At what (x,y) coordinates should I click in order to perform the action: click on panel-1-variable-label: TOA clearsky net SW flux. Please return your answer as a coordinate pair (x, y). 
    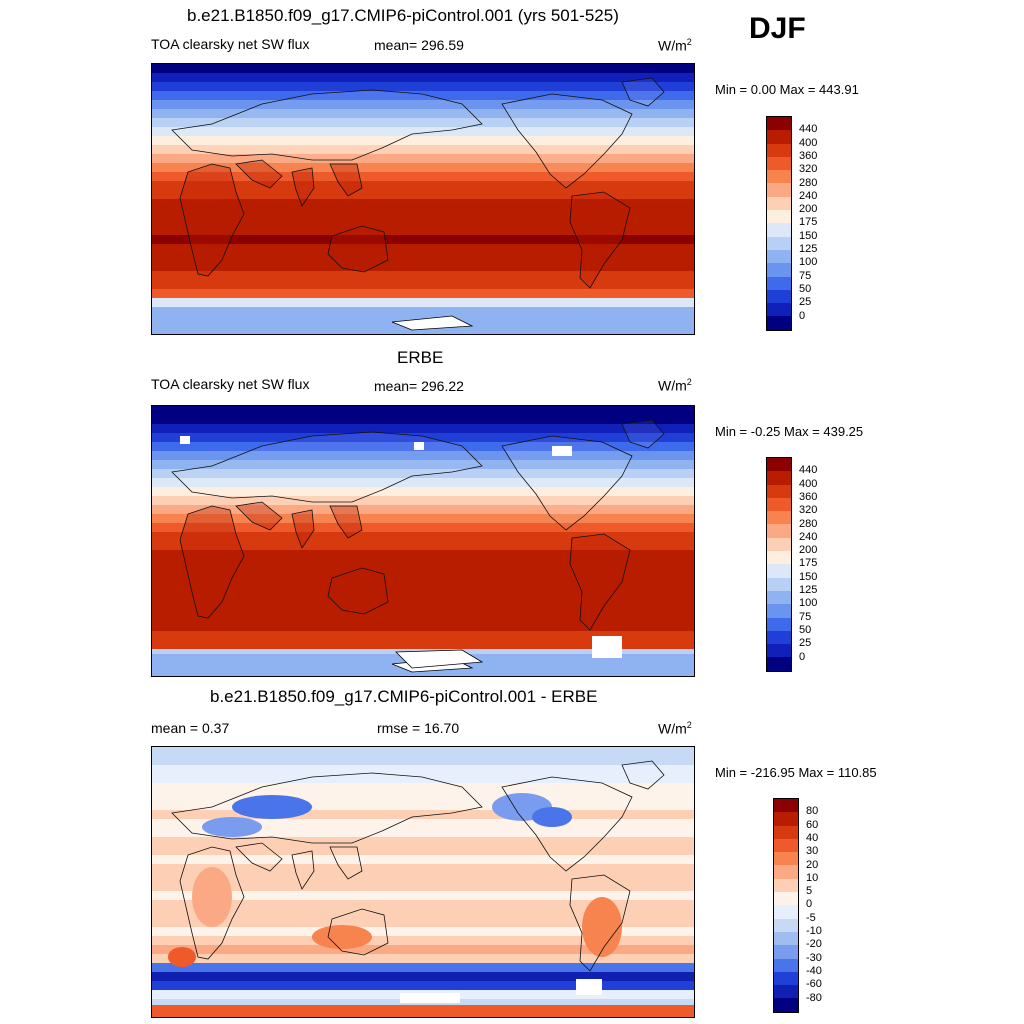
    Looking at the image, I should click on (230, 44).